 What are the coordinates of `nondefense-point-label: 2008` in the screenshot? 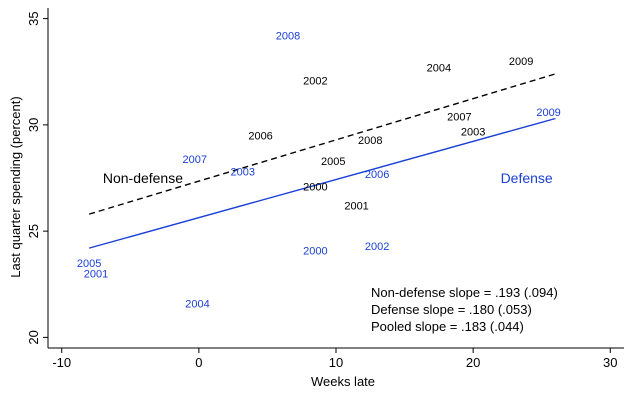 It's located at (370, 141).